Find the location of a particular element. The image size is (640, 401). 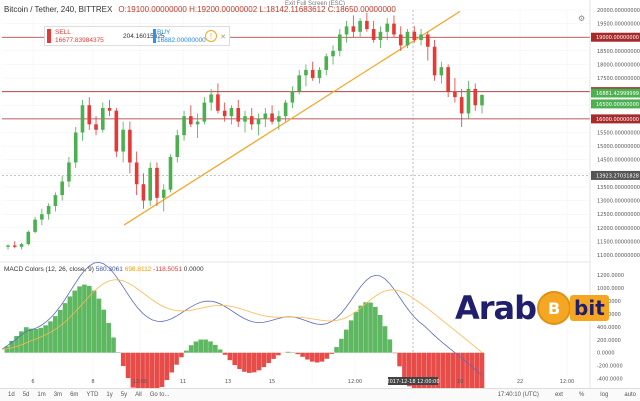

sell-button: SELL 16677.83984375 is located at coordinates (79, 37).